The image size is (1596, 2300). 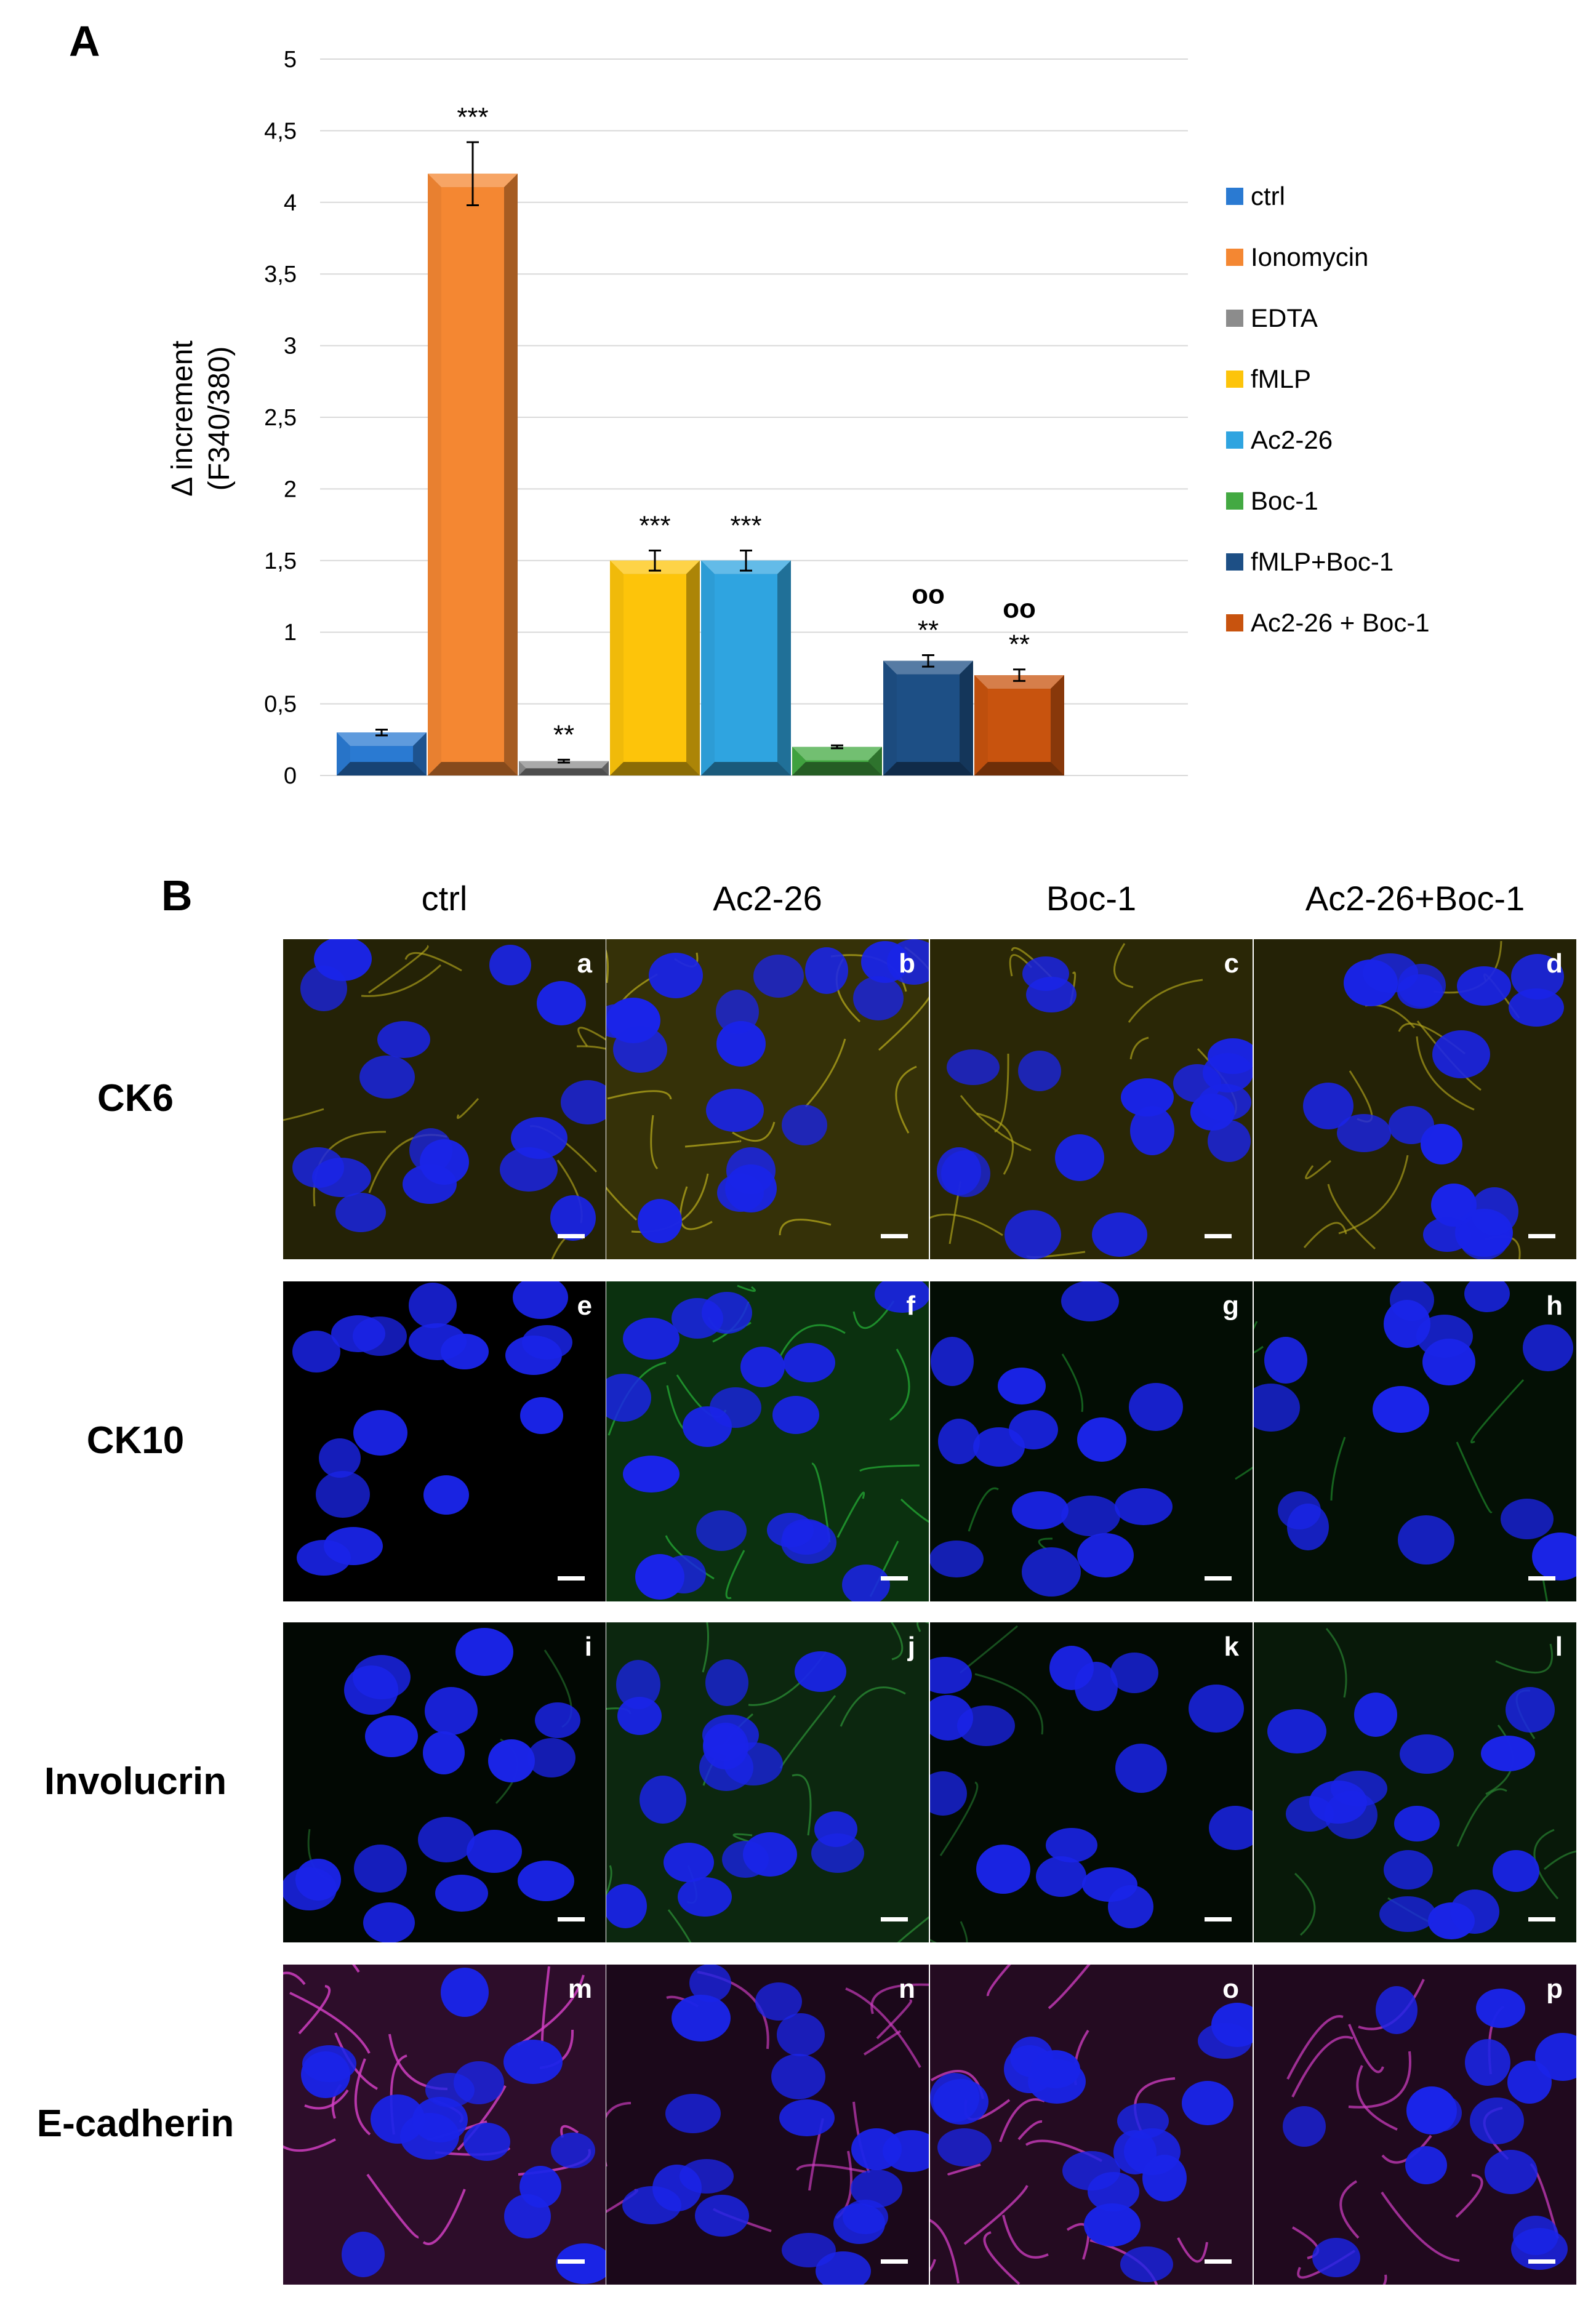 What do you see at coordinates (767, 898) in the screenshot?
I see `column-header: Ac2-26` at bounding box center [767, 898].